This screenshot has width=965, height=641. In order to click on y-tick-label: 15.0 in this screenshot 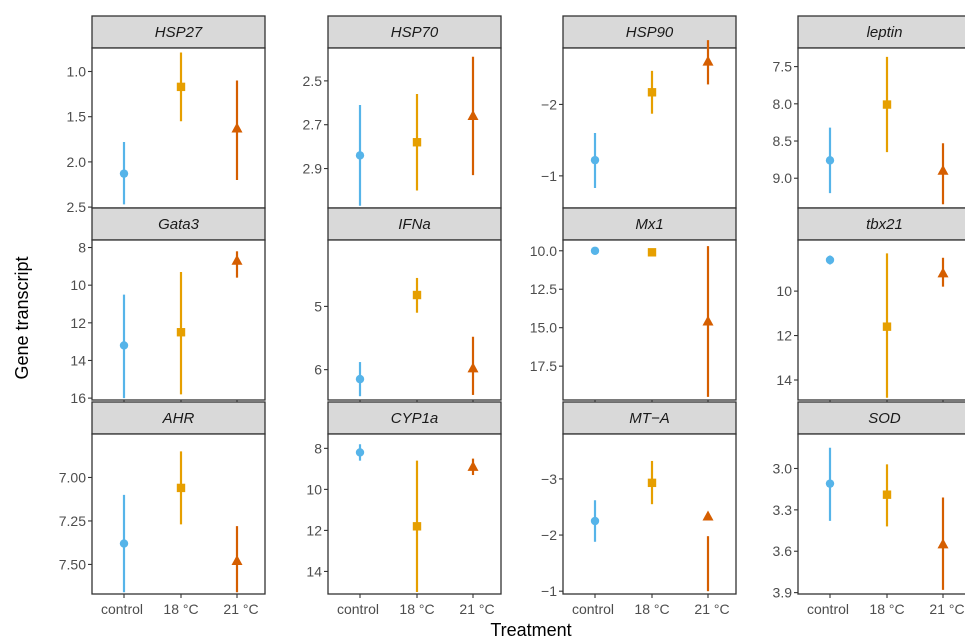, I will do `click(543, 328)`.